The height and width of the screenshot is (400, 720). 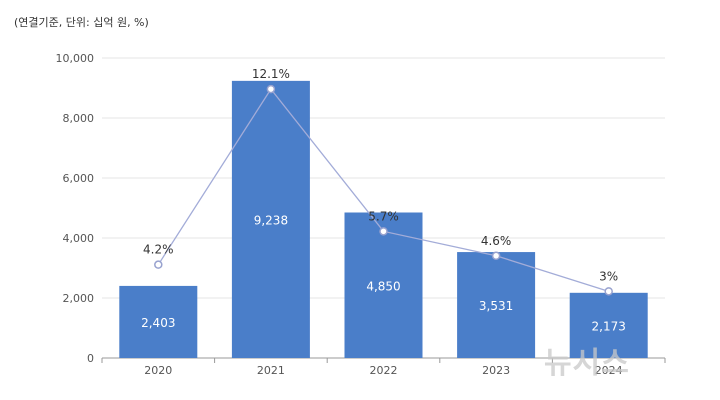 I want to click on y-tick-label: 8,000, so click(x=79, y=118).